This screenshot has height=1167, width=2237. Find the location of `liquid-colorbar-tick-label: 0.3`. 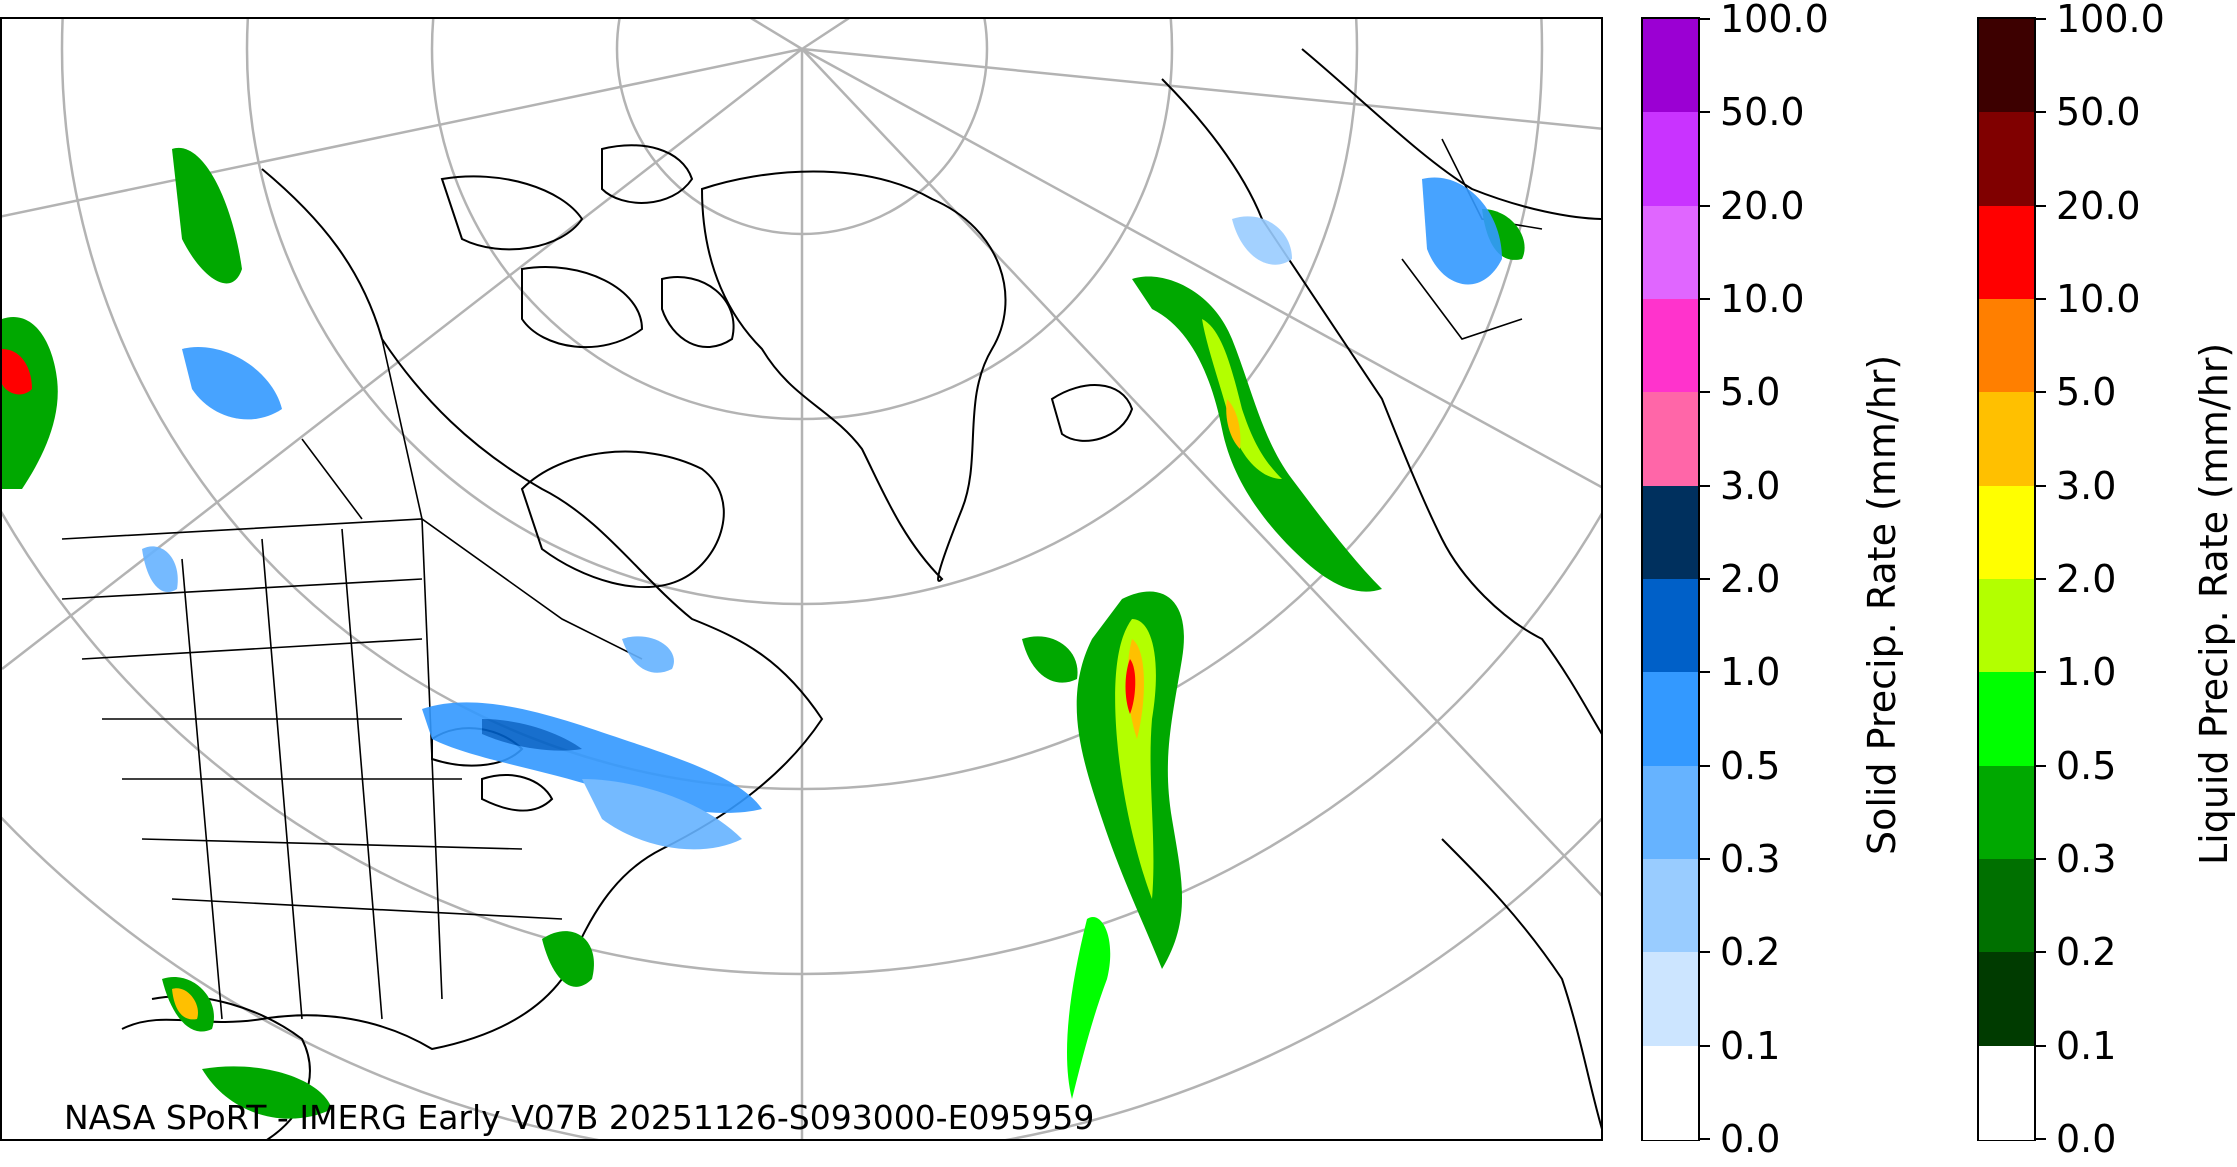

liquid-colorbar-tick-label: 0.3 is located at coordinates (2086, 859).